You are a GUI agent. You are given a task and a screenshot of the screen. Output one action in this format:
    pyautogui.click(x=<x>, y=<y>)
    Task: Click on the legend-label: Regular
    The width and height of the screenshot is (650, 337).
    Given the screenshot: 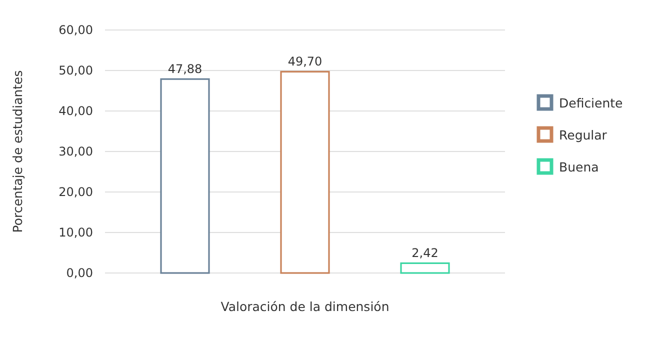 What is the action you would take?
    pyautogui.click(x=583, y=135)
    